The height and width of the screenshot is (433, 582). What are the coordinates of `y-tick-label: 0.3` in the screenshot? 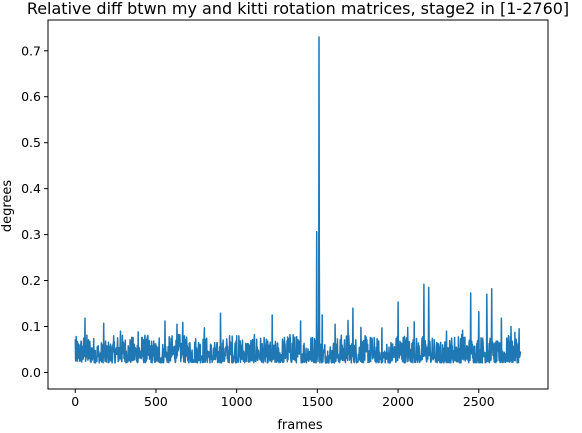 It's located at (31, 234).